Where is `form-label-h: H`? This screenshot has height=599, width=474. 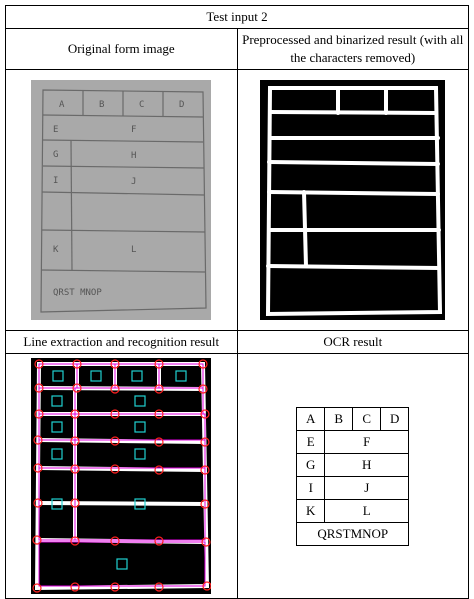
form-label-h: H is located at coordinates (133, 156).